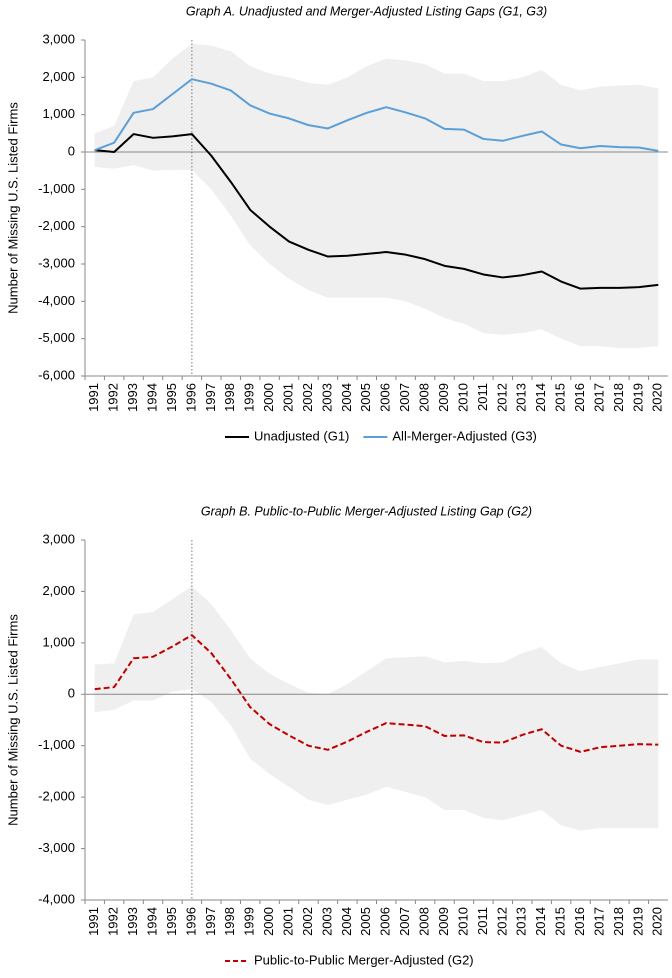 This screenshot has height=978, width=672. What do you see at coordinates (464, 435) in the screenshot?
I see `legend-label: All-Merger-Adjusted (G3)` at bounding box center [464, 435].